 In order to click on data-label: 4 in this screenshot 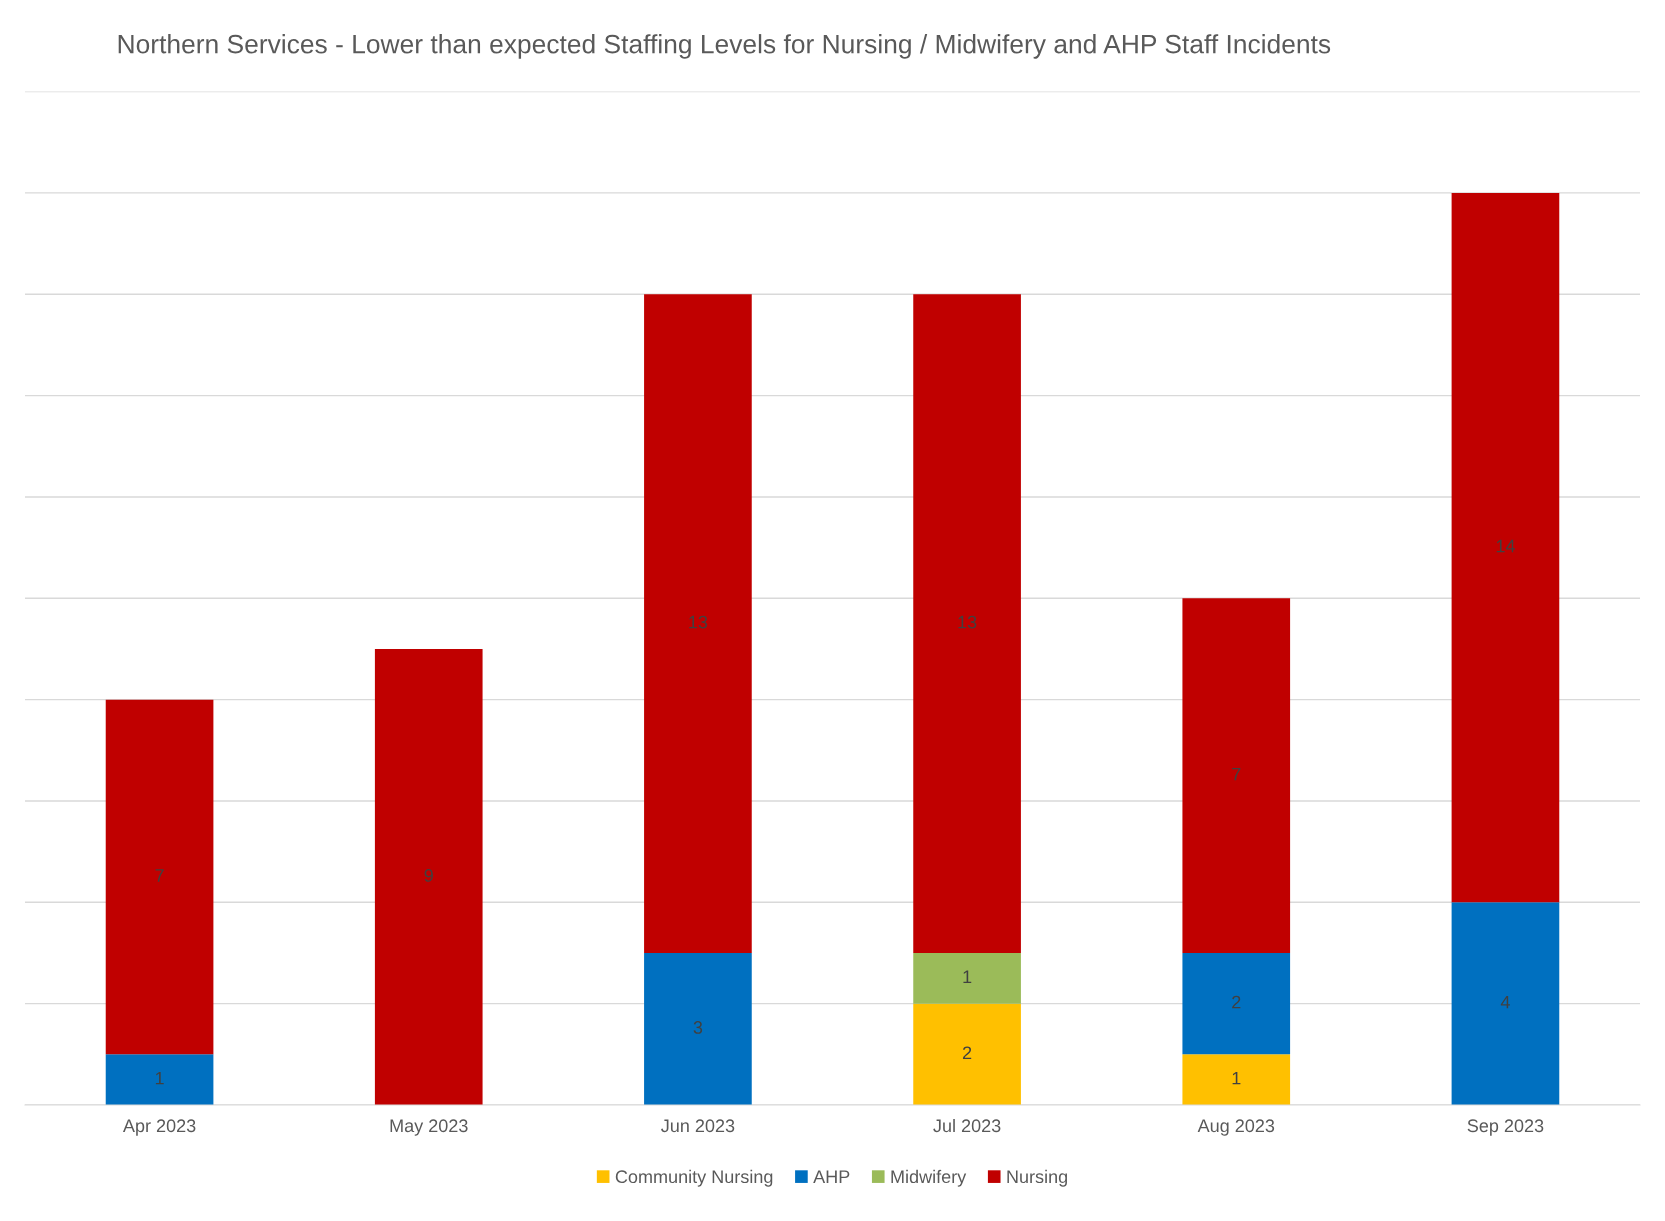, I will do `click(1505, 1002)`.